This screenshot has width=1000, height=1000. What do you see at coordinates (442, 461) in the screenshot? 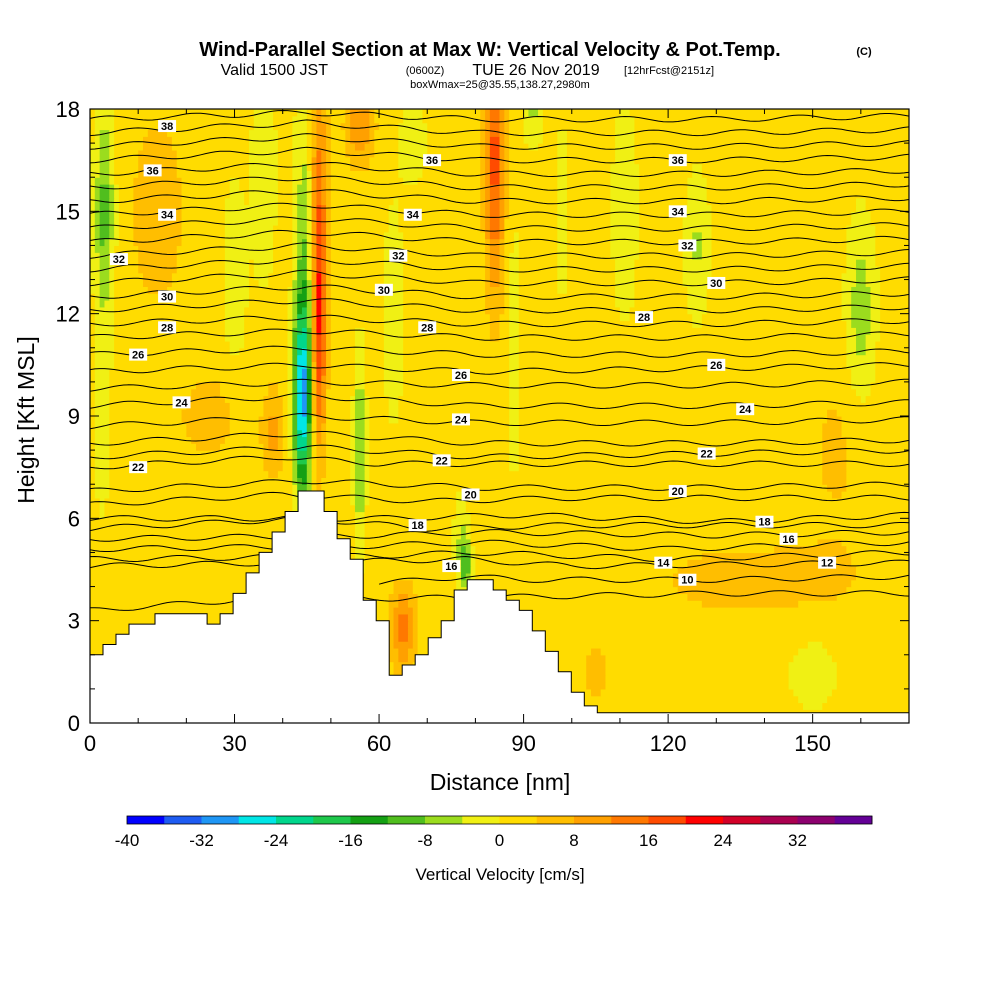
I see `isentrope-label: 22` at bounding box center [442, 461].